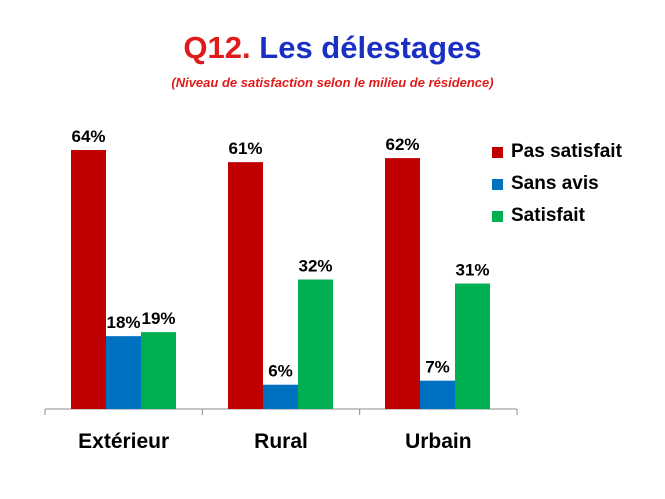 This screenshot has height=499, width=665. I want to click on bar-exterieur-satisfait, so click(158, 370).